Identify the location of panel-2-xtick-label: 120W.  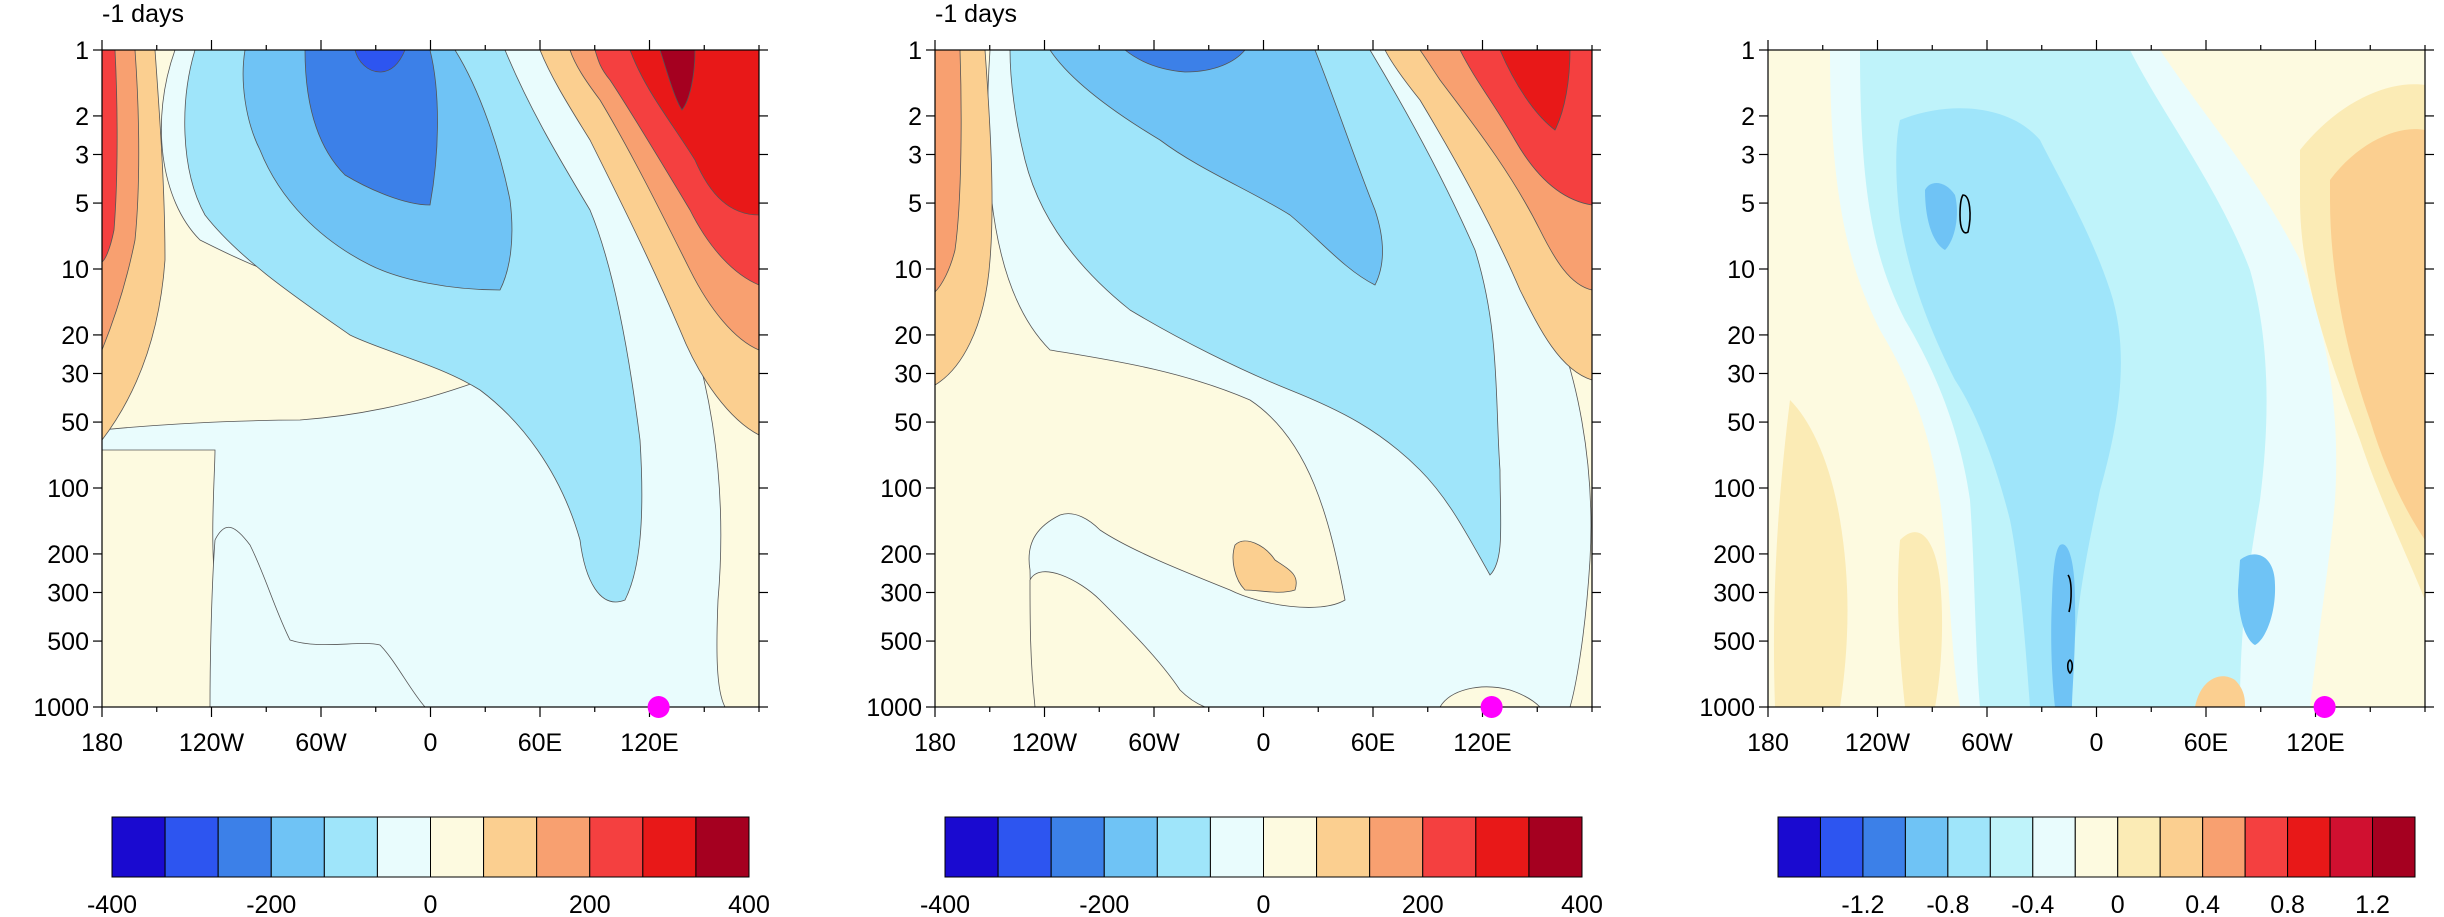
(1045, 743).